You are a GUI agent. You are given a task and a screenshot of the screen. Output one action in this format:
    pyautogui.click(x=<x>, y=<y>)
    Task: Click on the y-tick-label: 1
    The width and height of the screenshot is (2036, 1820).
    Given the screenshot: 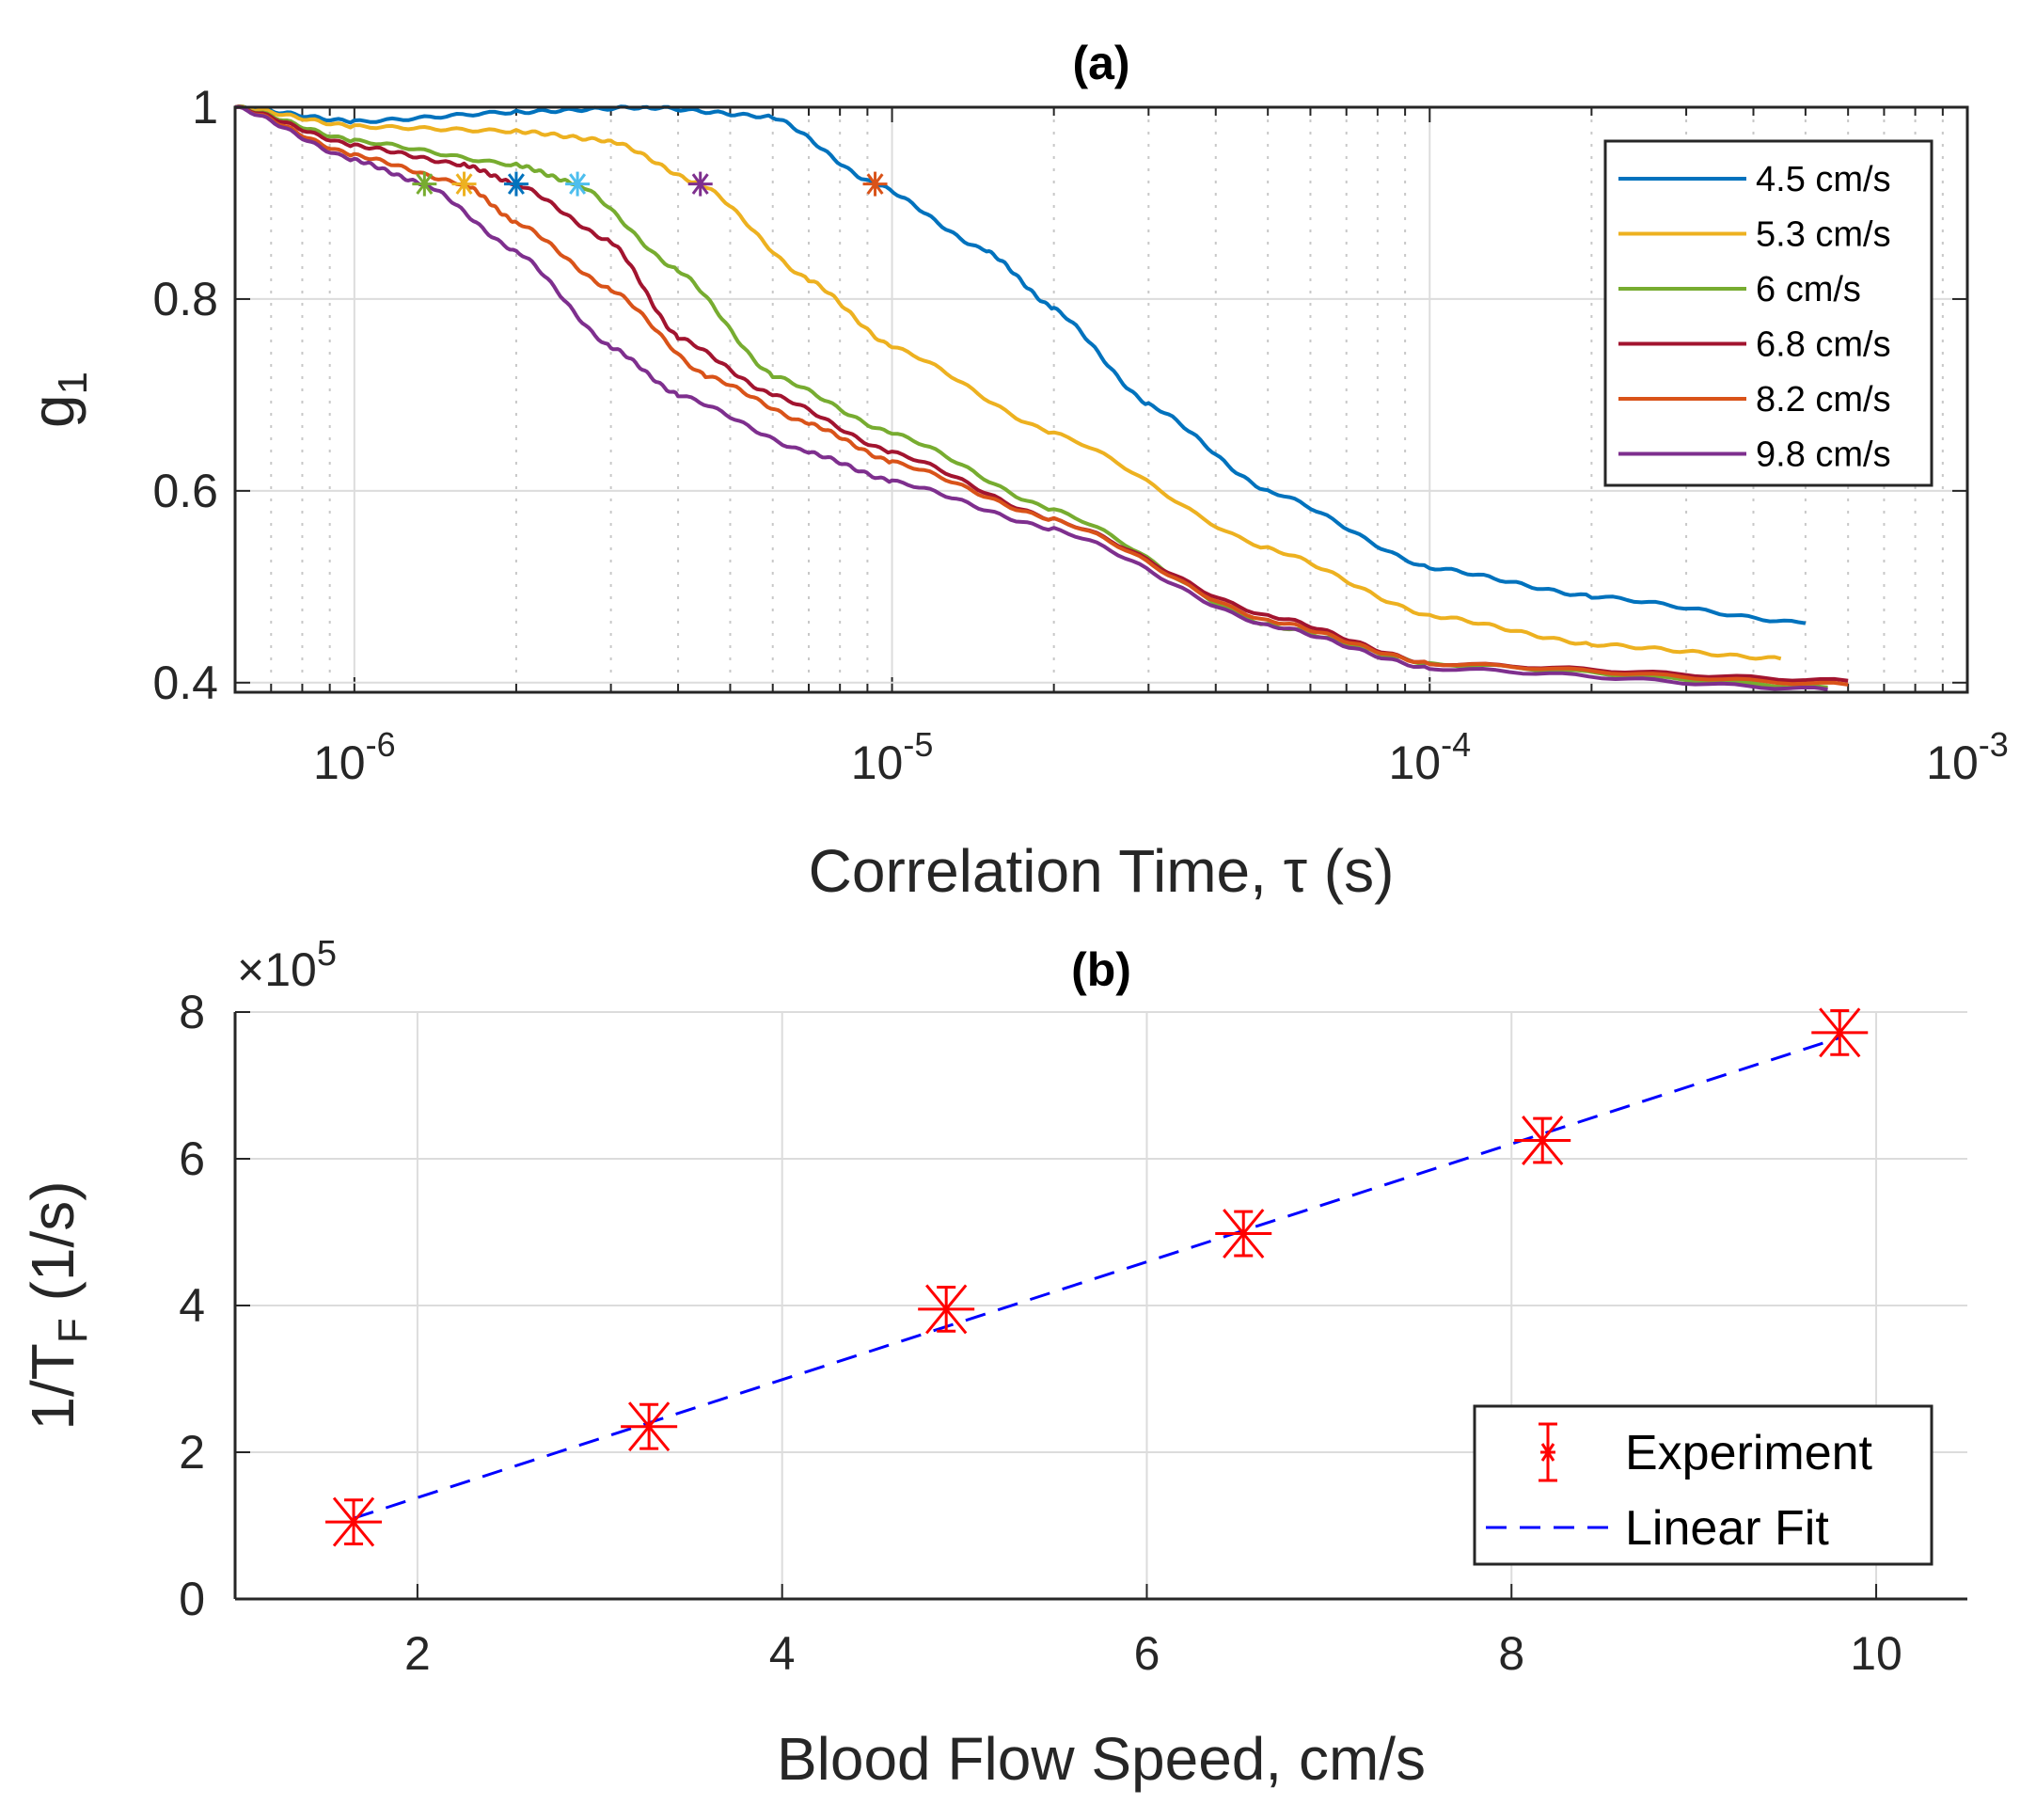 What is the action you would take?
    pyautogui.click(x=205, y=107)
    